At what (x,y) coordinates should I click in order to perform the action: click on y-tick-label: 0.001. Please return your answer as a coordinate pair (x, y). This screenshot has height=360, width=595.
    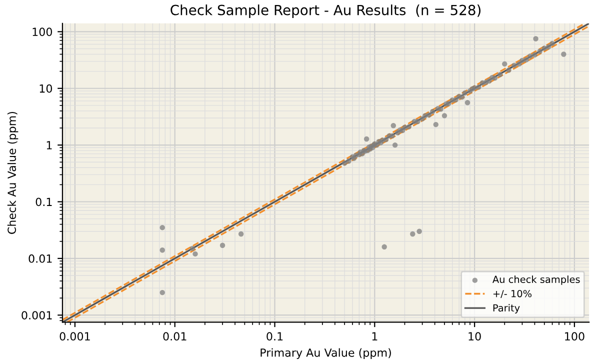
    Looking at the image, I should click on (37, 315).